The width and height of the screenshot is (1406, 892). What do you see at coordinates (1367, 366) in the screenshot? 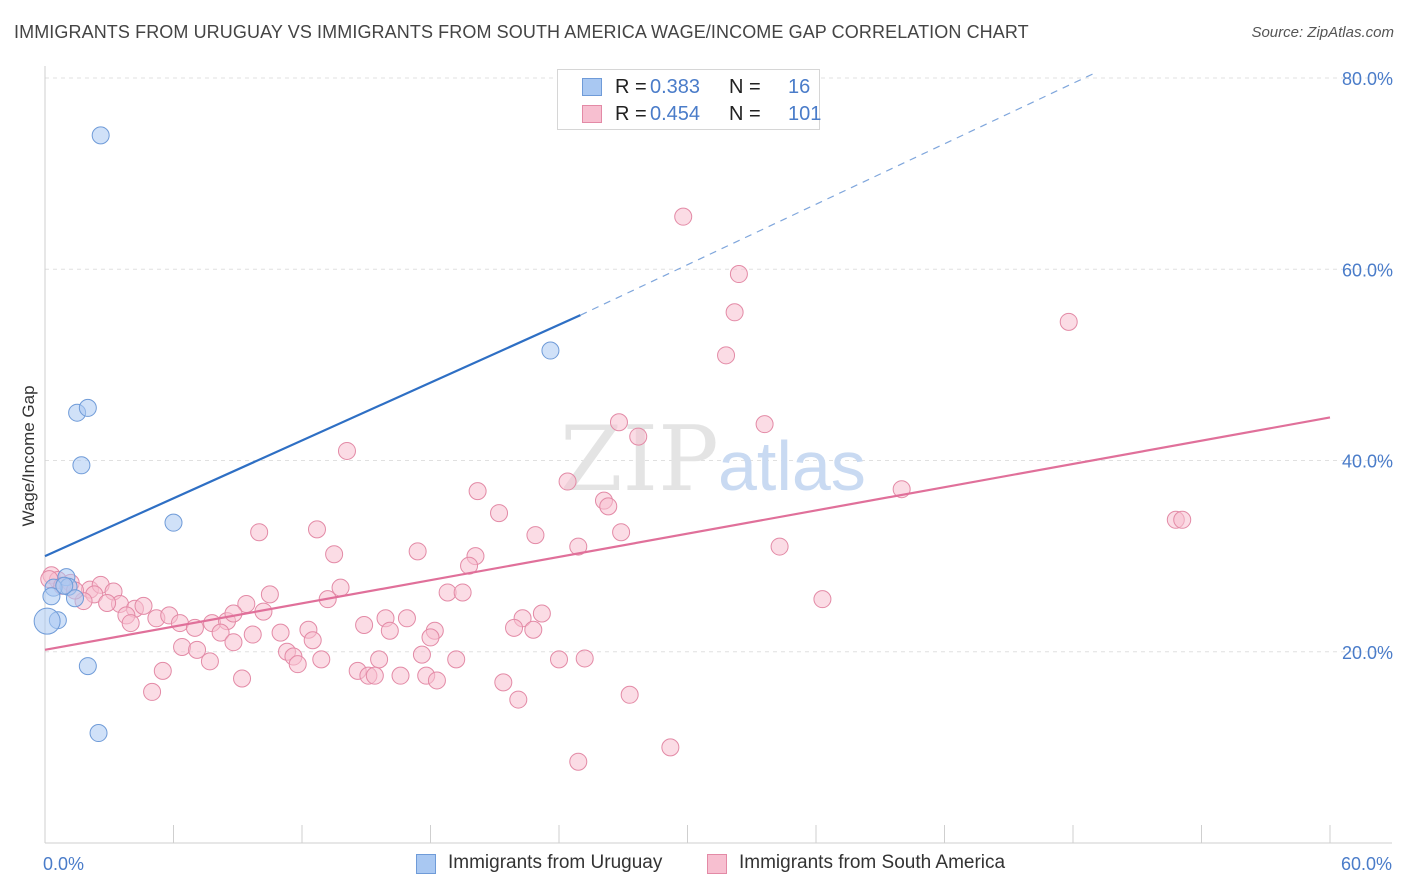
I see `y-tick-labels: 20.0% 40.0% 60.0% 80.0%` at bounding box center [1367, 366].